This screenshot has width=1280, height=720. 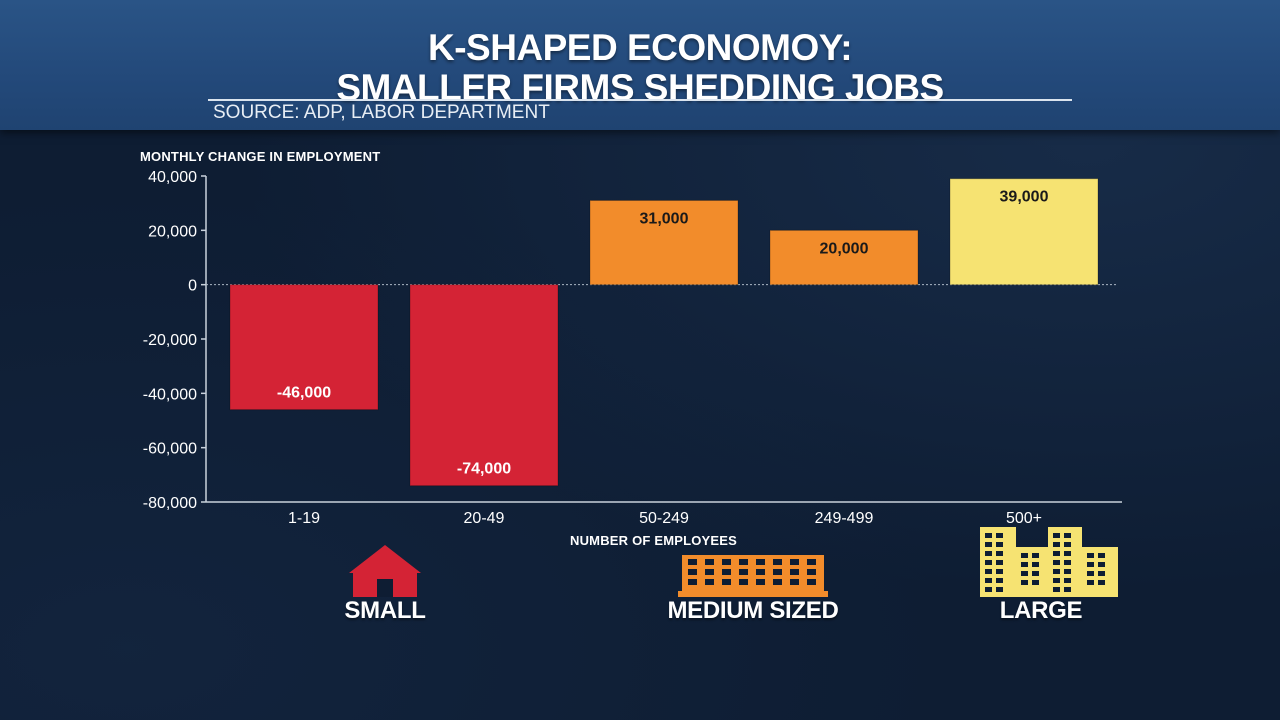 What do you see at coordinates (1041, 610) in the screenshot?
I see `category-large-label: LARGE` at bounding box center [1041, 610].